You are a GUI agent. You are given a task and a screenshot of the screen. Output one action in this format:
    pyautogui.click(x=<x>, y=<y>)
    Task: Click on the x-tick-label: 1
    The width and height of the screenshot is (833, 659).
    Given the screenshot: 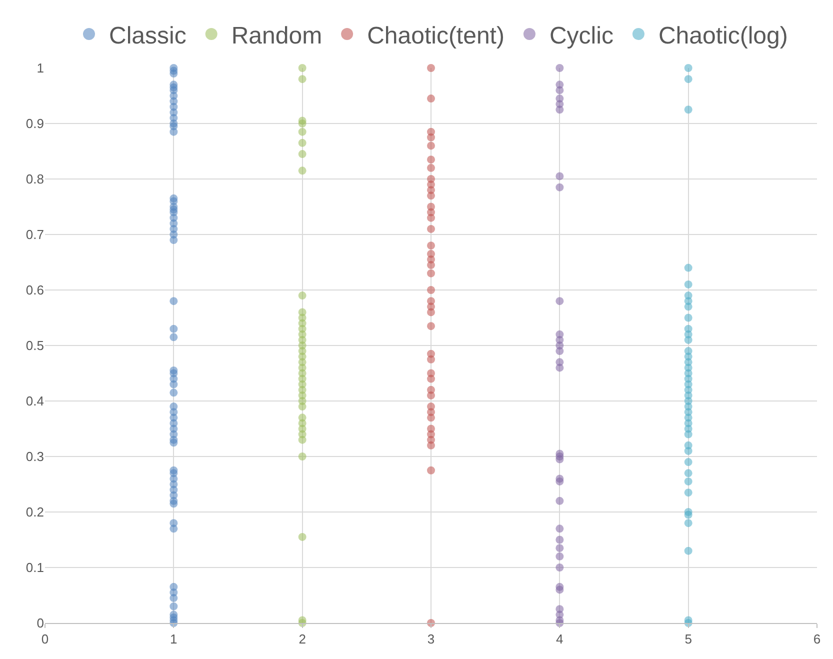 What is the action you would take?
    pyautogui.click(x=174, y=639)
    